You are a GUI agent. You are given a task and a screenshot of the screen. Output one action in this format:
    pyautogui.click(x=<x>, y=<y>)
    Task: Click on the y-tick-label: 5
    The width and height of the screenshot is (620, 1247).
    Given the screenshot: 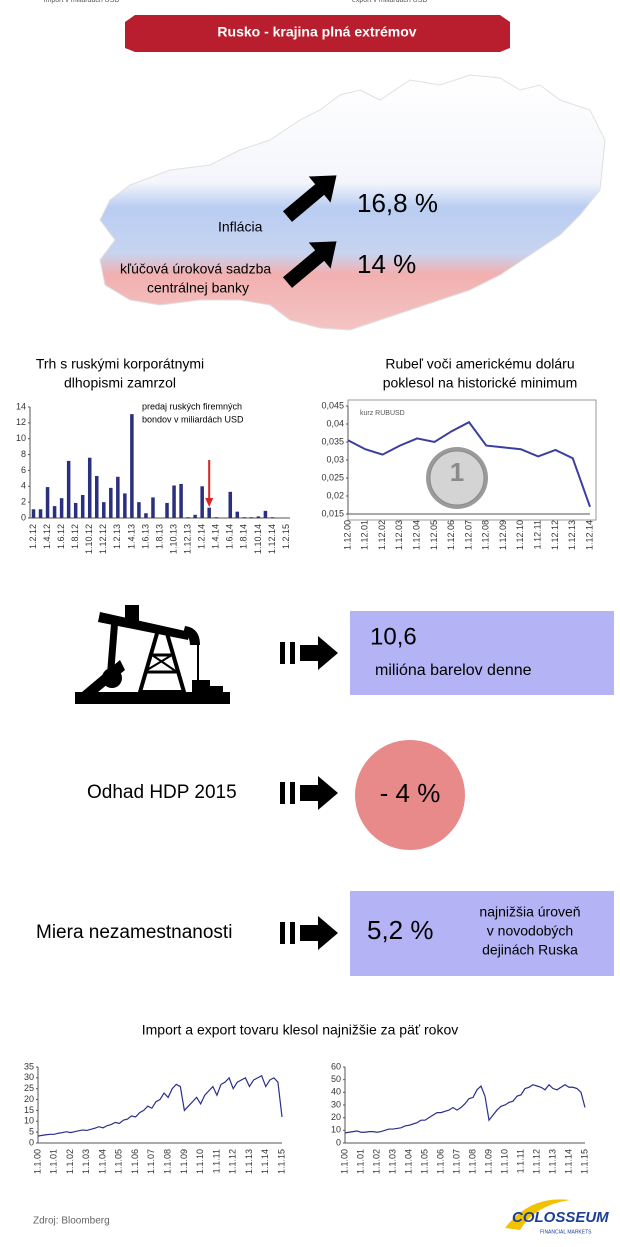 What is the action you would take?
    pyautogui.click(x=31, y=1132)
    